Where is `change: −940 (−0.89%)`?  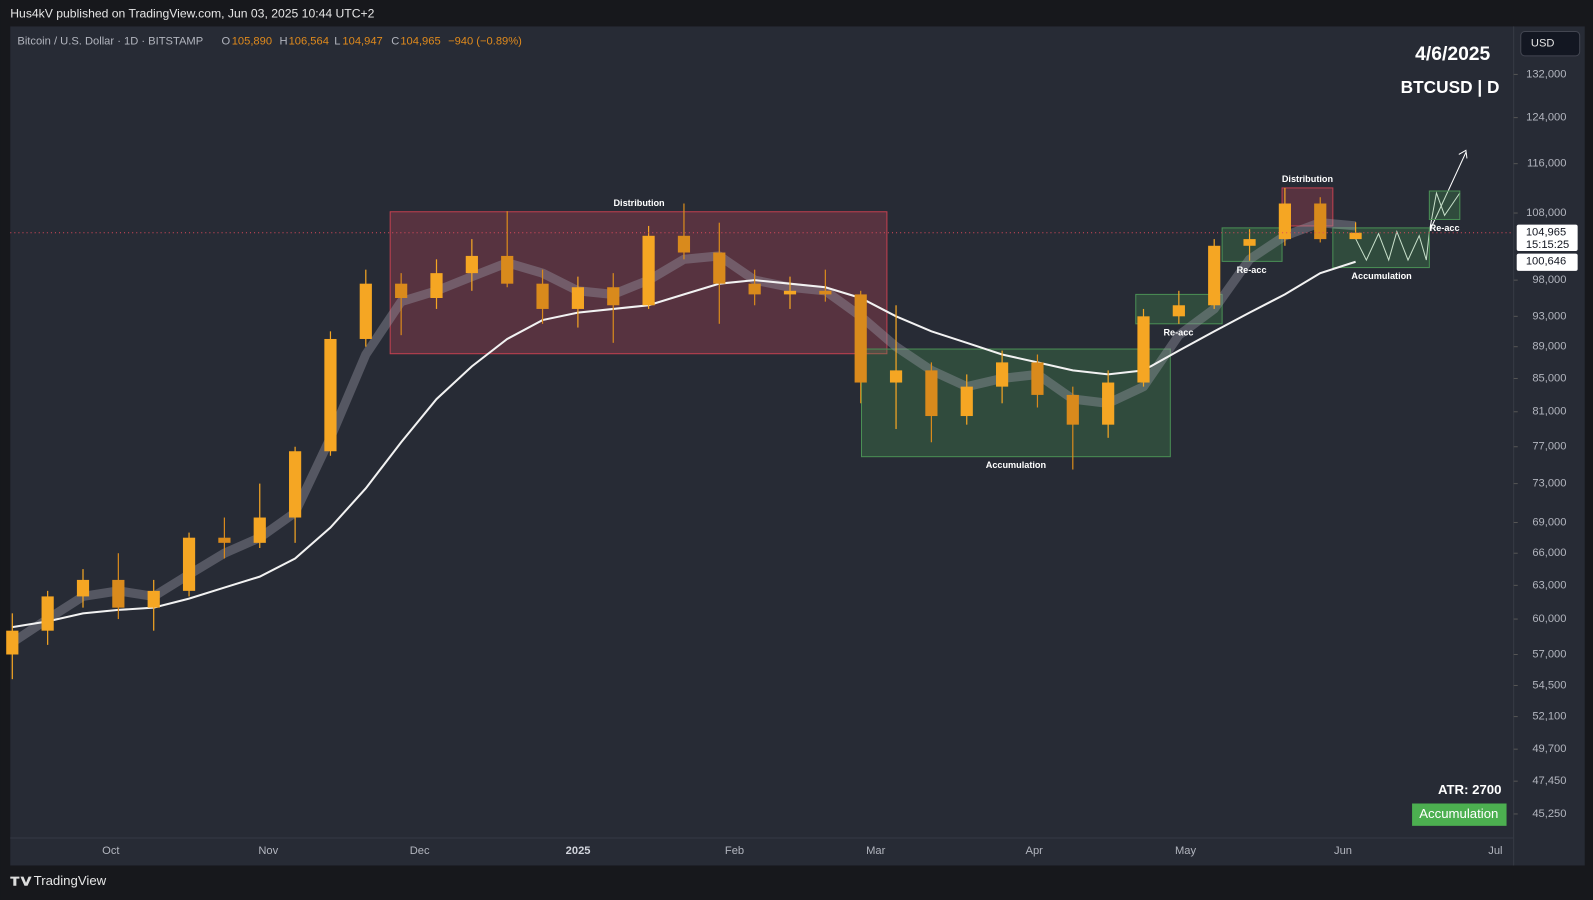
change: −940 (−0.89%) is located at coordinates (485, 42).